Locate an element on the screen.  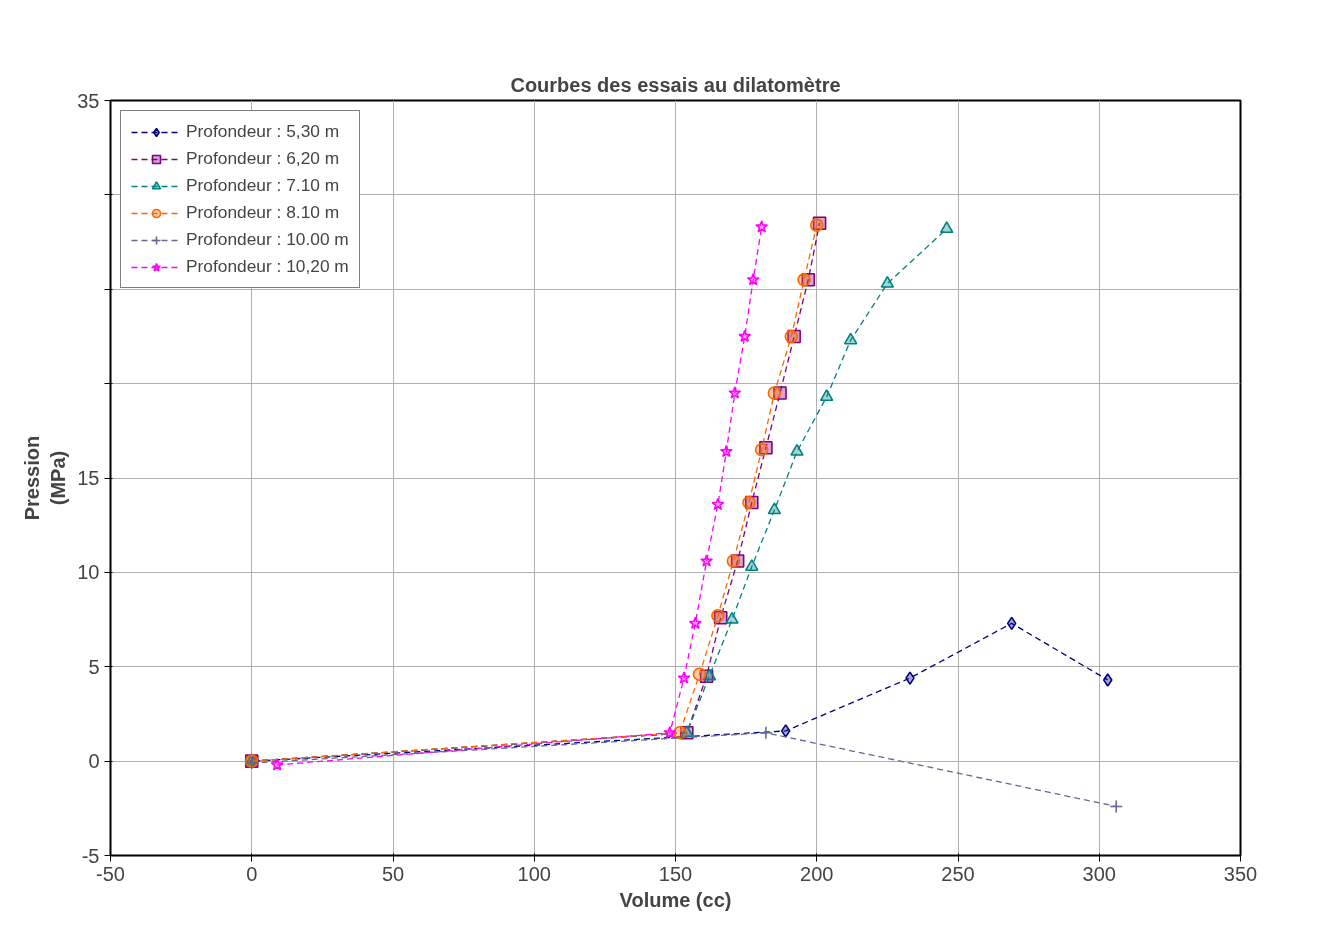
x-axis-title: Volume (cc) is located at coordinates (675, 899).